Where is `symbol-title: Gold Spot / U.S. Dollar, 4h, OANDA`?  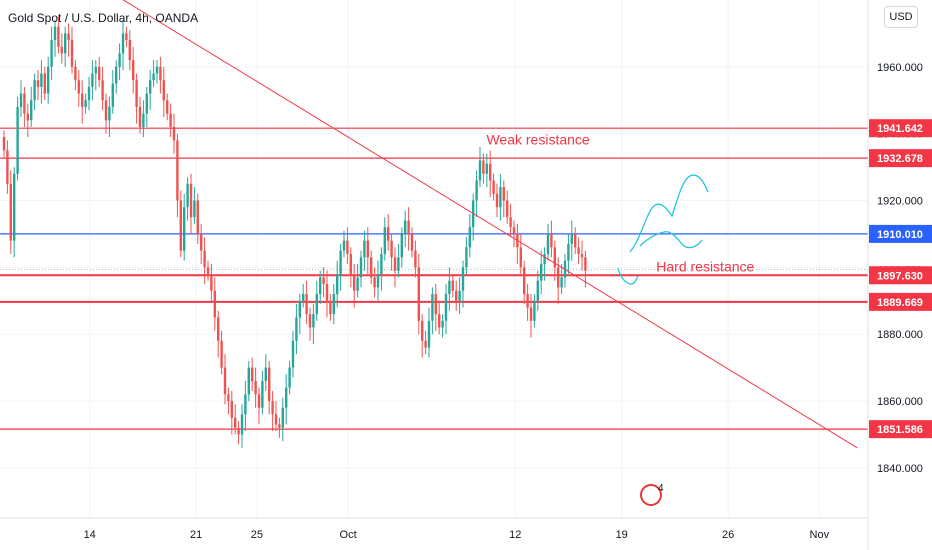 symbol-title: Gold Spot / U.S. Dollar, 4h, OANDA is located at coordinates (103, 18).